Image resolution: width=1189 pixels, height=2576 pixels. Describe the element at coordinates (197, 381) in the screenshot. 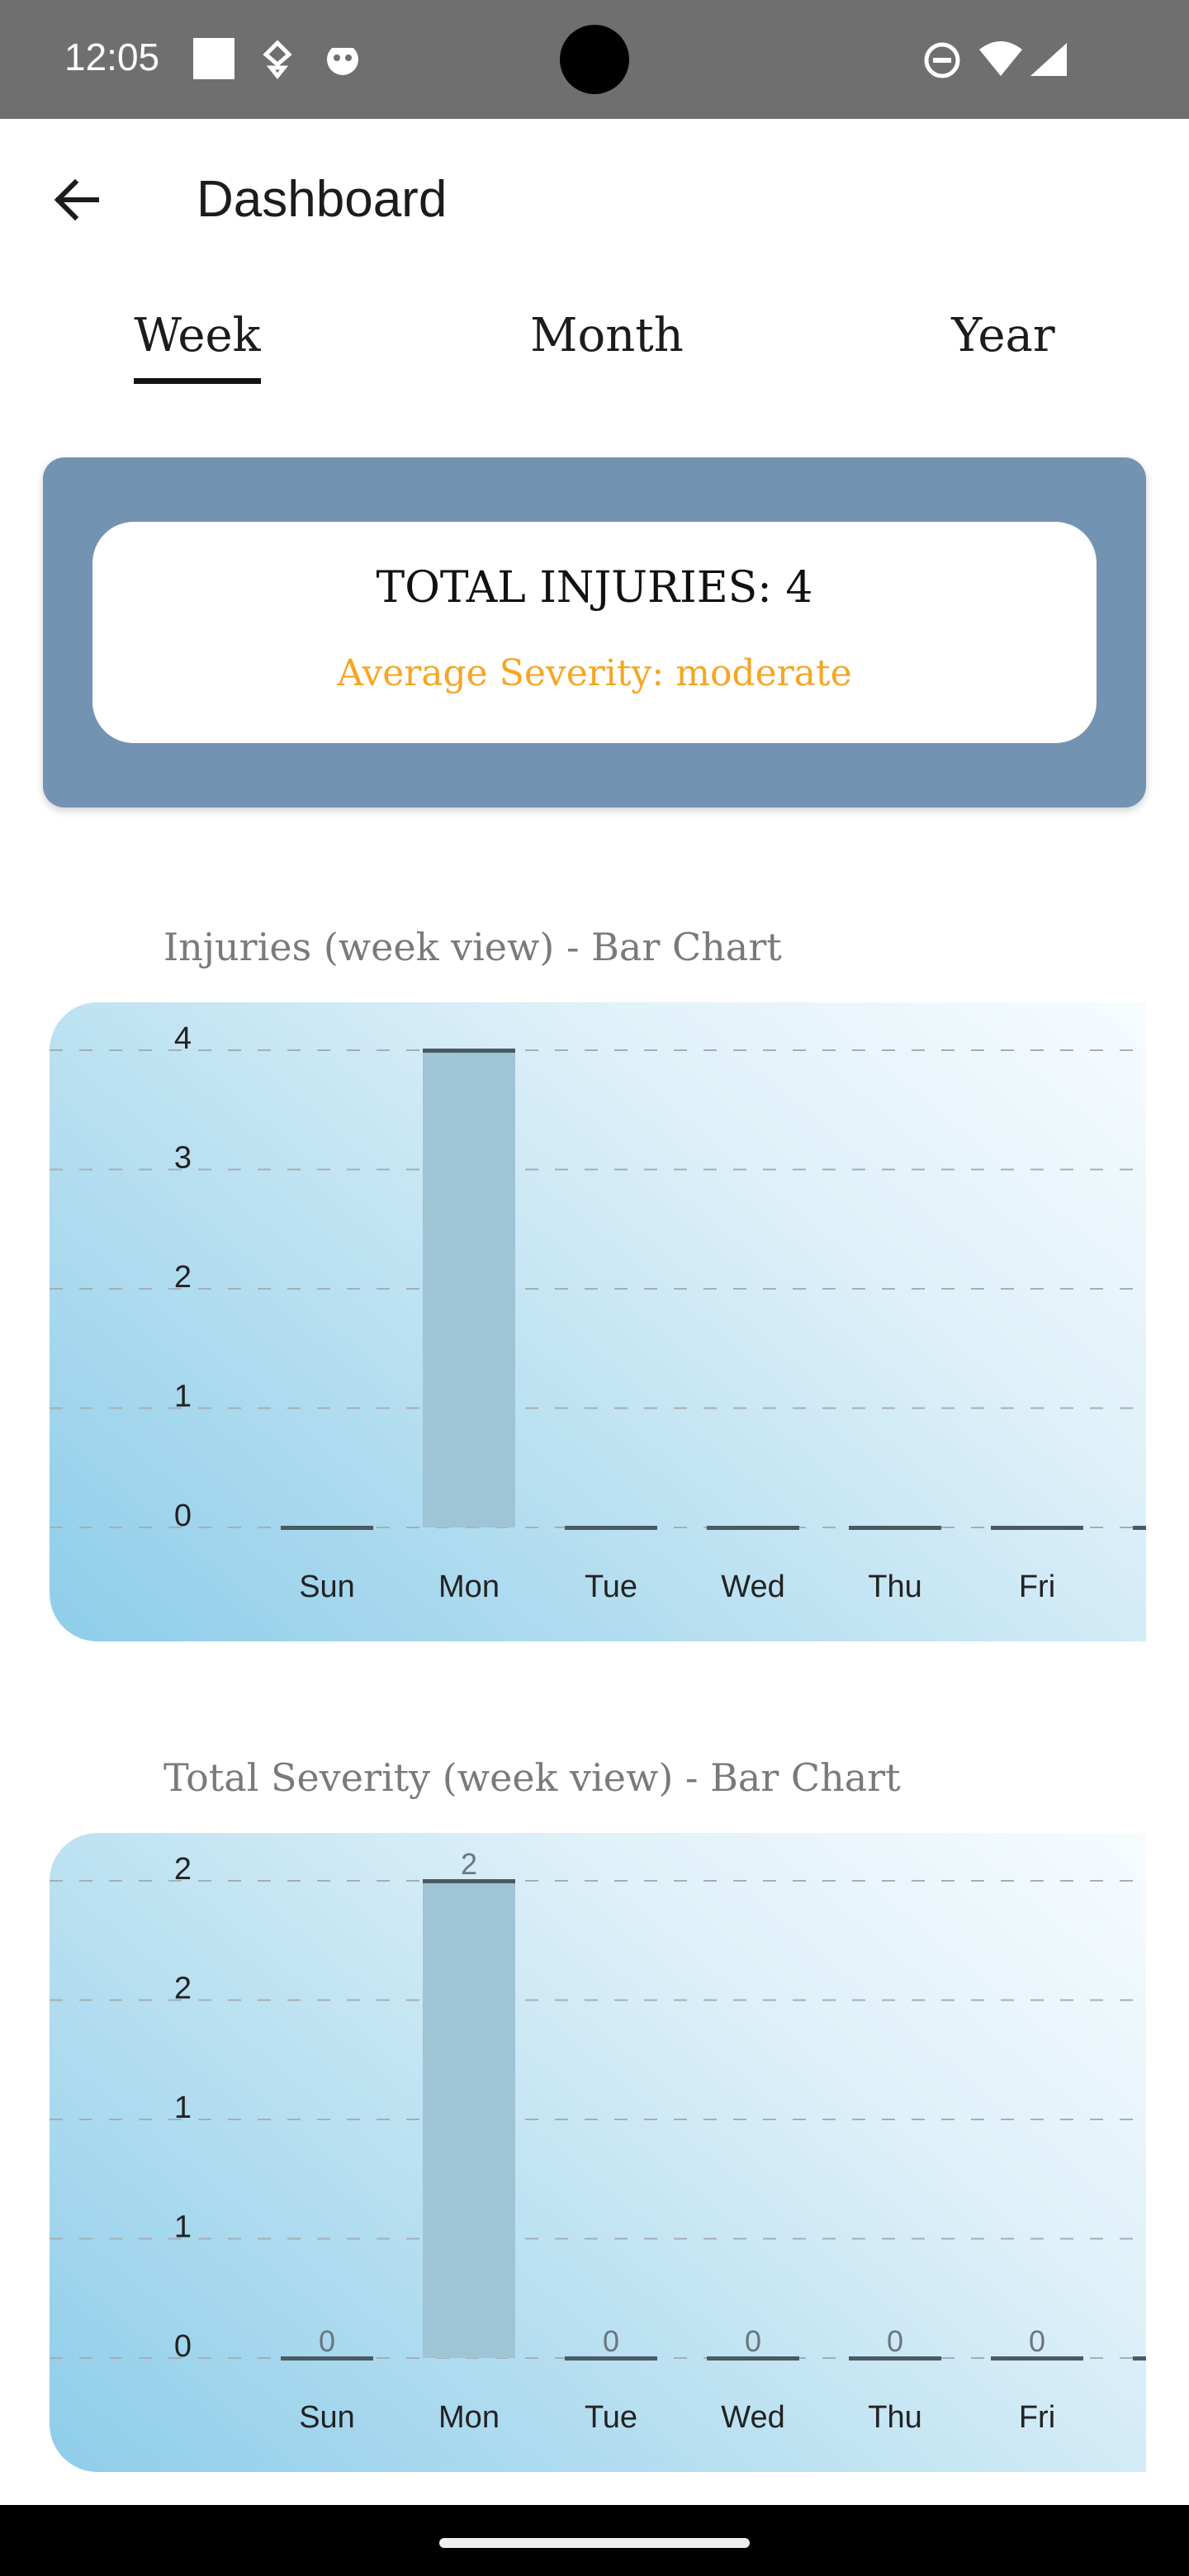

I see `tab-indicator` at that location.